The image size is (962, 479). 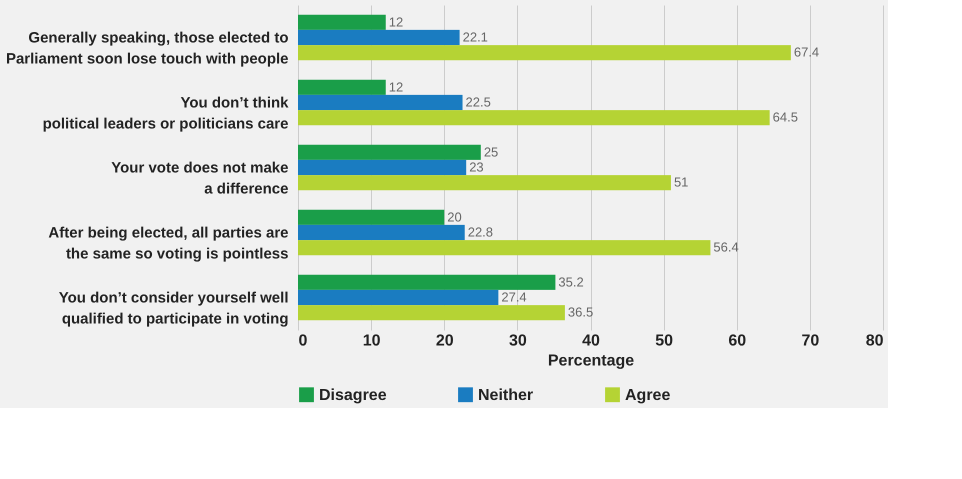 I want to click on legend-label: Disagree, so click(x=353, y=395).